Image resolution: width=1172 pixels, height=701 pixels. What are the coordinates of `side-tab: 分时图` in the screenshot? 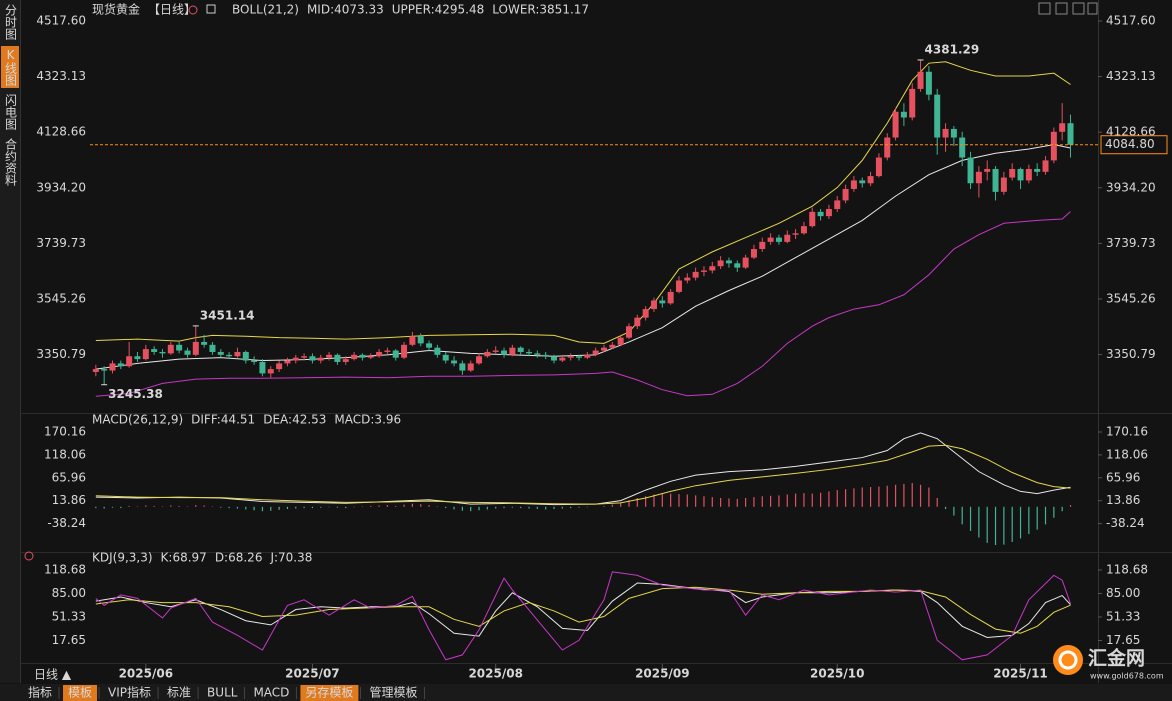 It's located at (11, 22).